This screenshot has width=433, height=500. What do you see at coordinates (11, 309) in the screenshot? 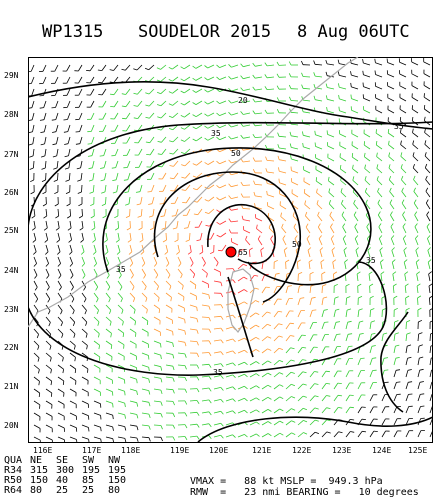
I see `lat-label: 23N` at bounding box center [11, 309].